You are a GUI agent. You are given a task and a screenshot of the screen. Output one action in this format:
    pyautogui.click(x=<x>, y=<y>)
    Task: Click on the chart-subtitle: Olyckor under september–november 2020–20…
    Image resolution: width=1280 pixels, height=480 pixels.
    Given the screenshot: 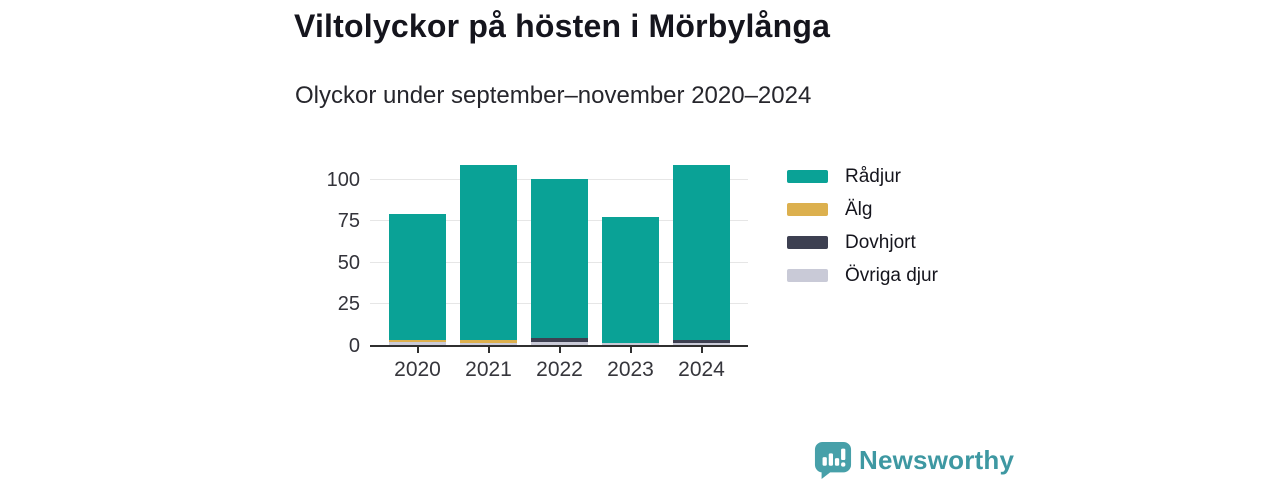 What is the action you would take?
    pyautogui.click(x=553, y=95)
    